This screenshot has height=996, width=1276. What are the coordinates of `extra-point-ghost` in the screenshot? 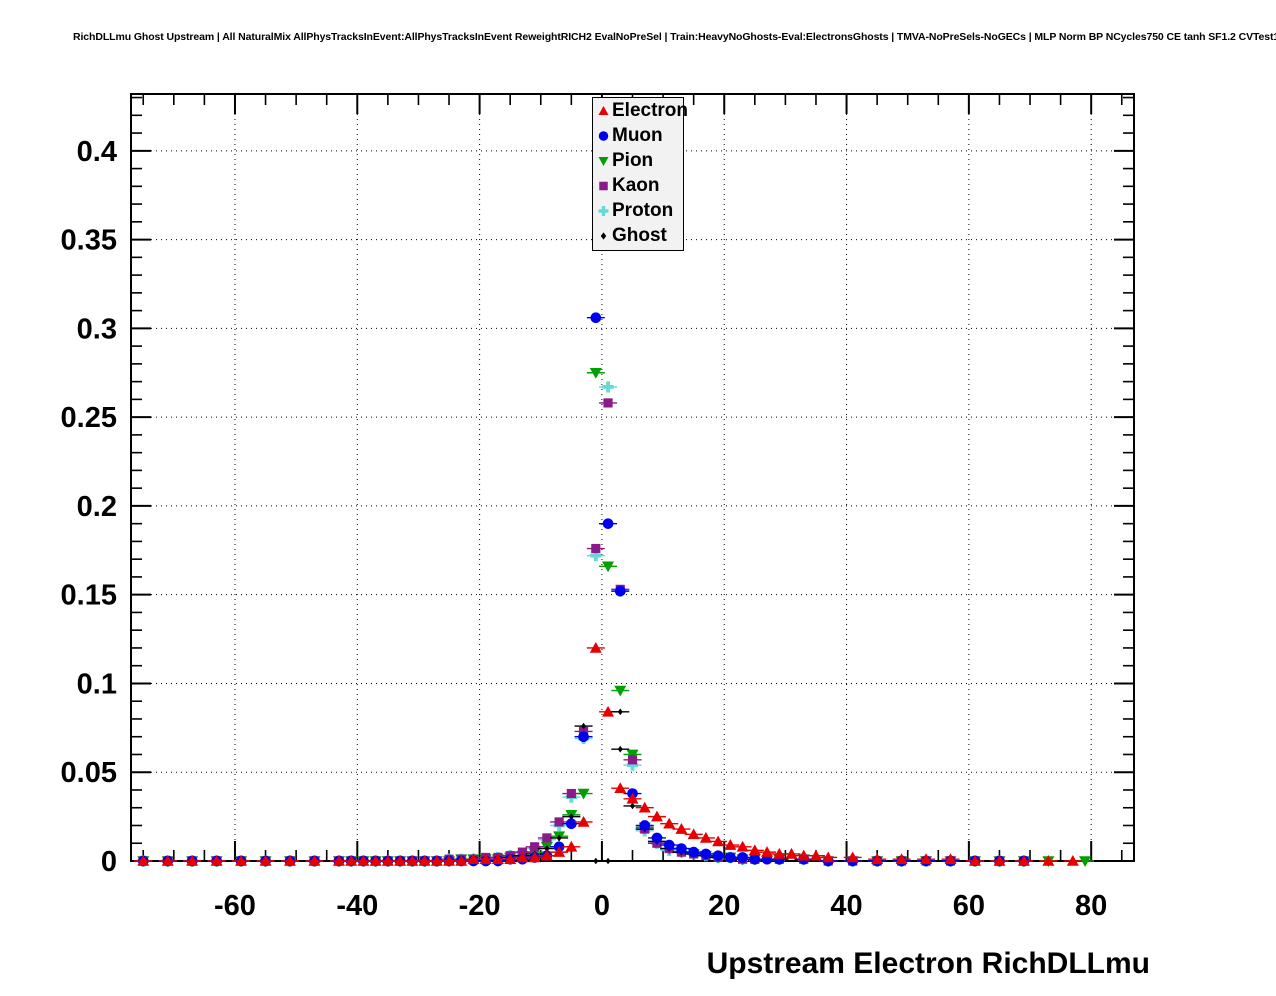 It's located at (620, 712).